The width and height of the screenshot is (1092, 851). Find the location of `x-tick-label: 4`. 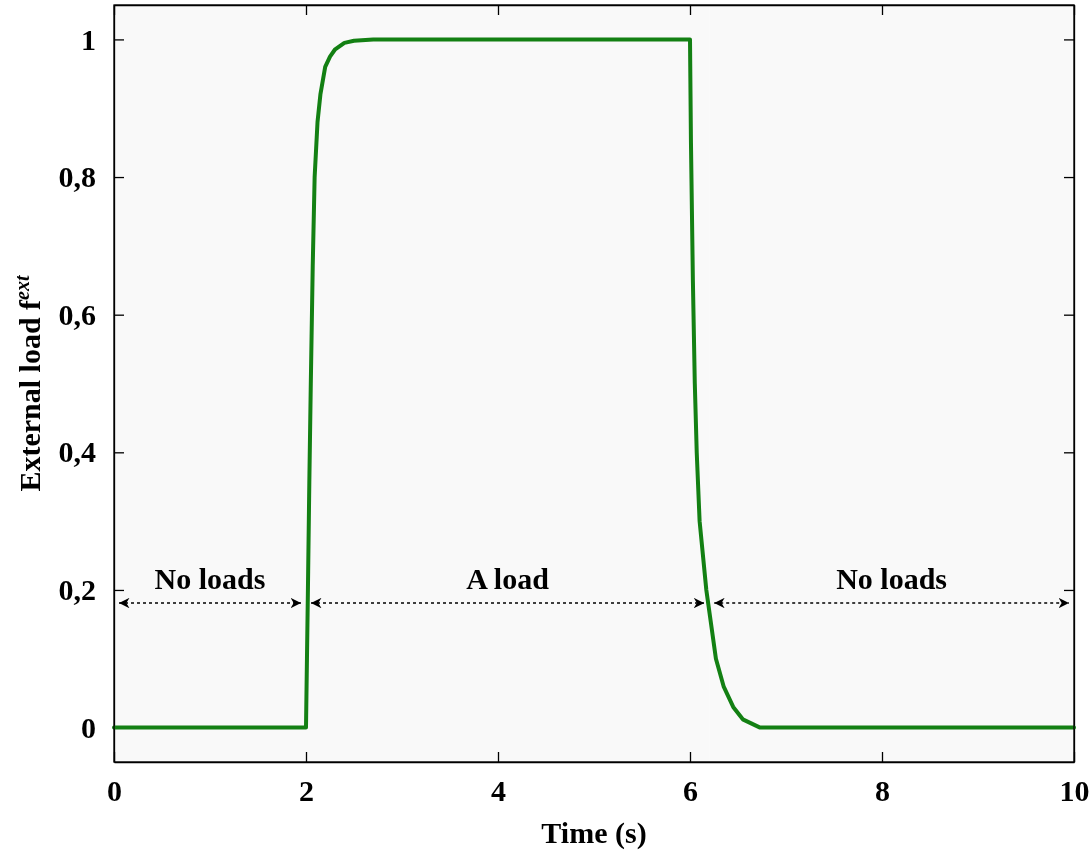

x-tick-label: 4 is located at coordinates (498, 791).